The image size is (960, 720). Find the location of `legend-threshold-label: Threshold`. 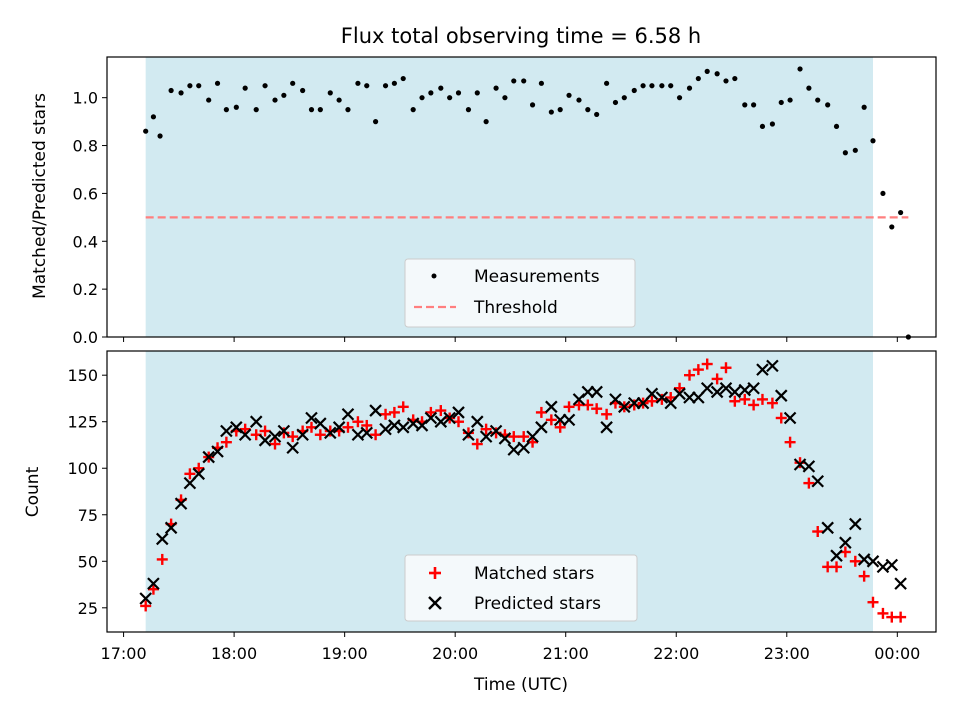

legend-threshold-label: Threshold is located at coordinates (515, 308).